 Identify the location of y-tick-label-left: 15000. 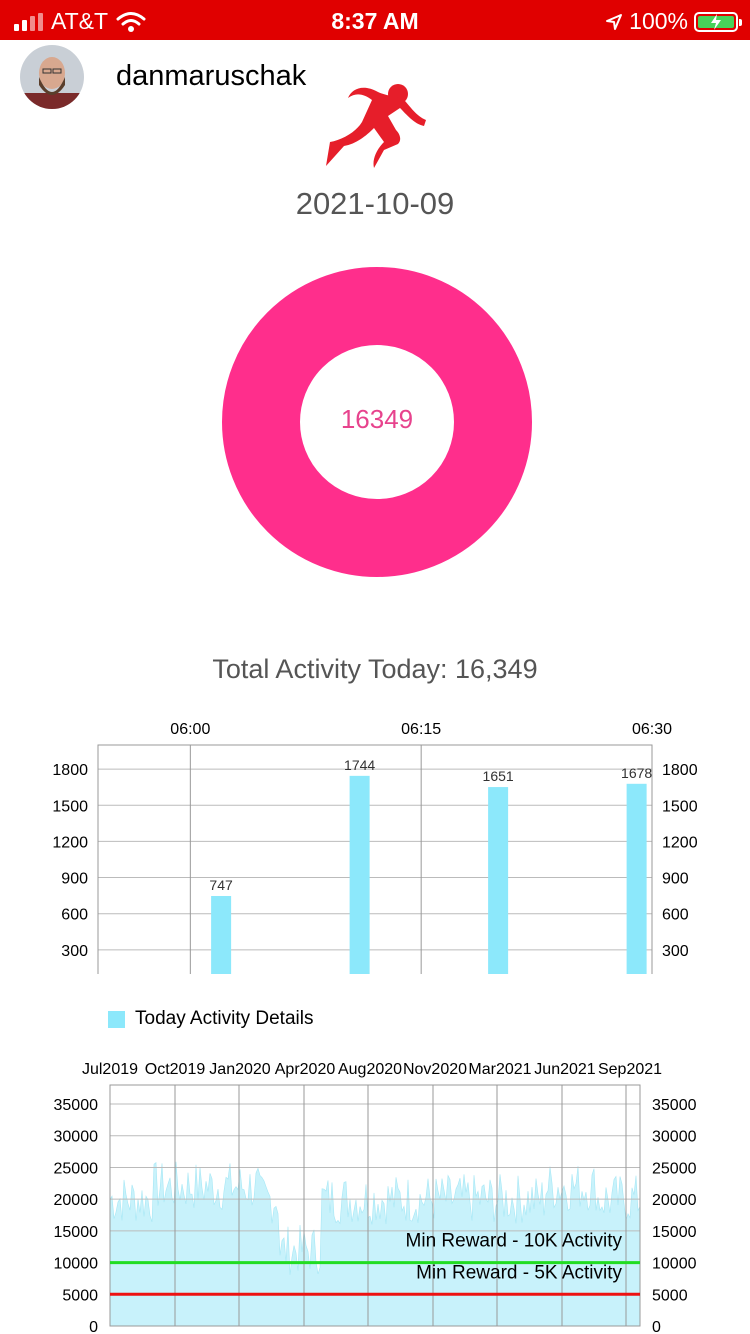
(76, 1232).